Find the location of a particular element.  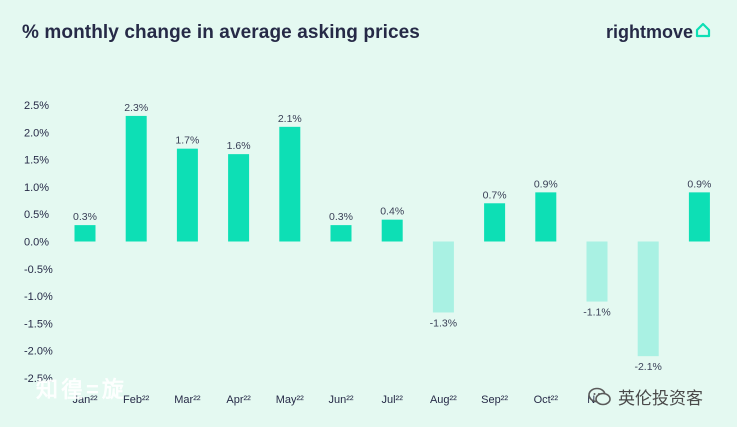

watermark-left: 知徨=旋 is located at coordinates (81, 389).